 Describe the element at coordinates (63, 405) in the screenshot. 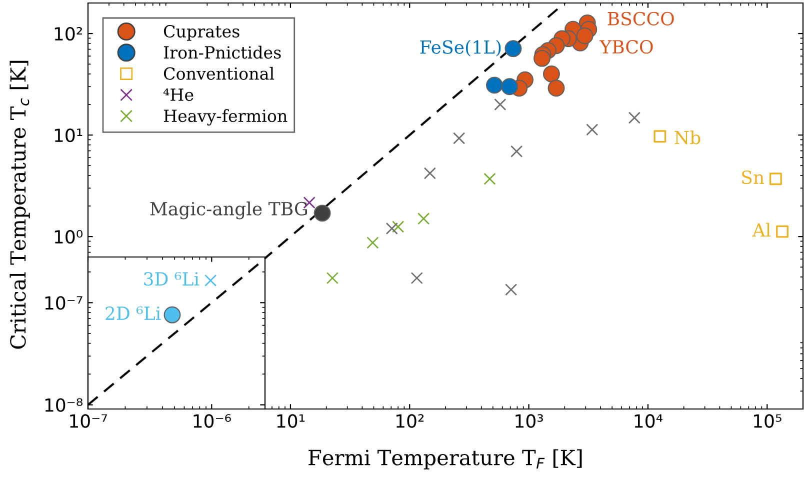

I see `y-tick-label: 10⁻⁸` at that location.